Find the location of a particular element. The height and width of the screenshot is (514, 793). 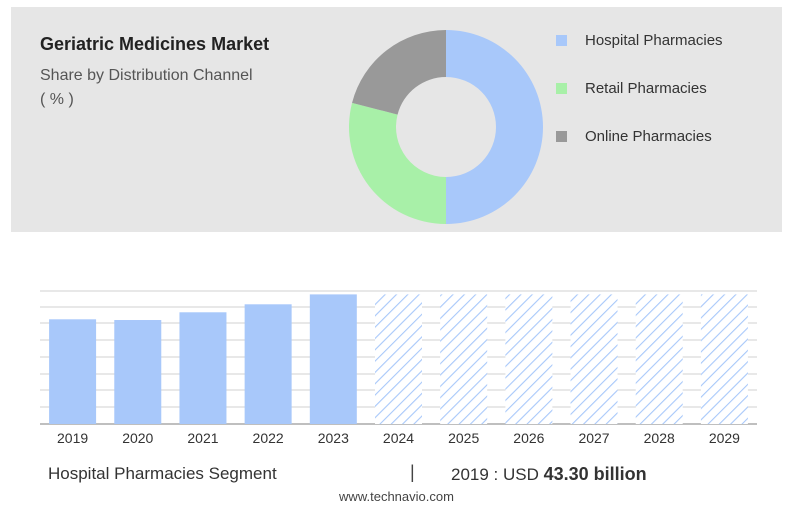

donut-chart is located at coordinates (445, 127).